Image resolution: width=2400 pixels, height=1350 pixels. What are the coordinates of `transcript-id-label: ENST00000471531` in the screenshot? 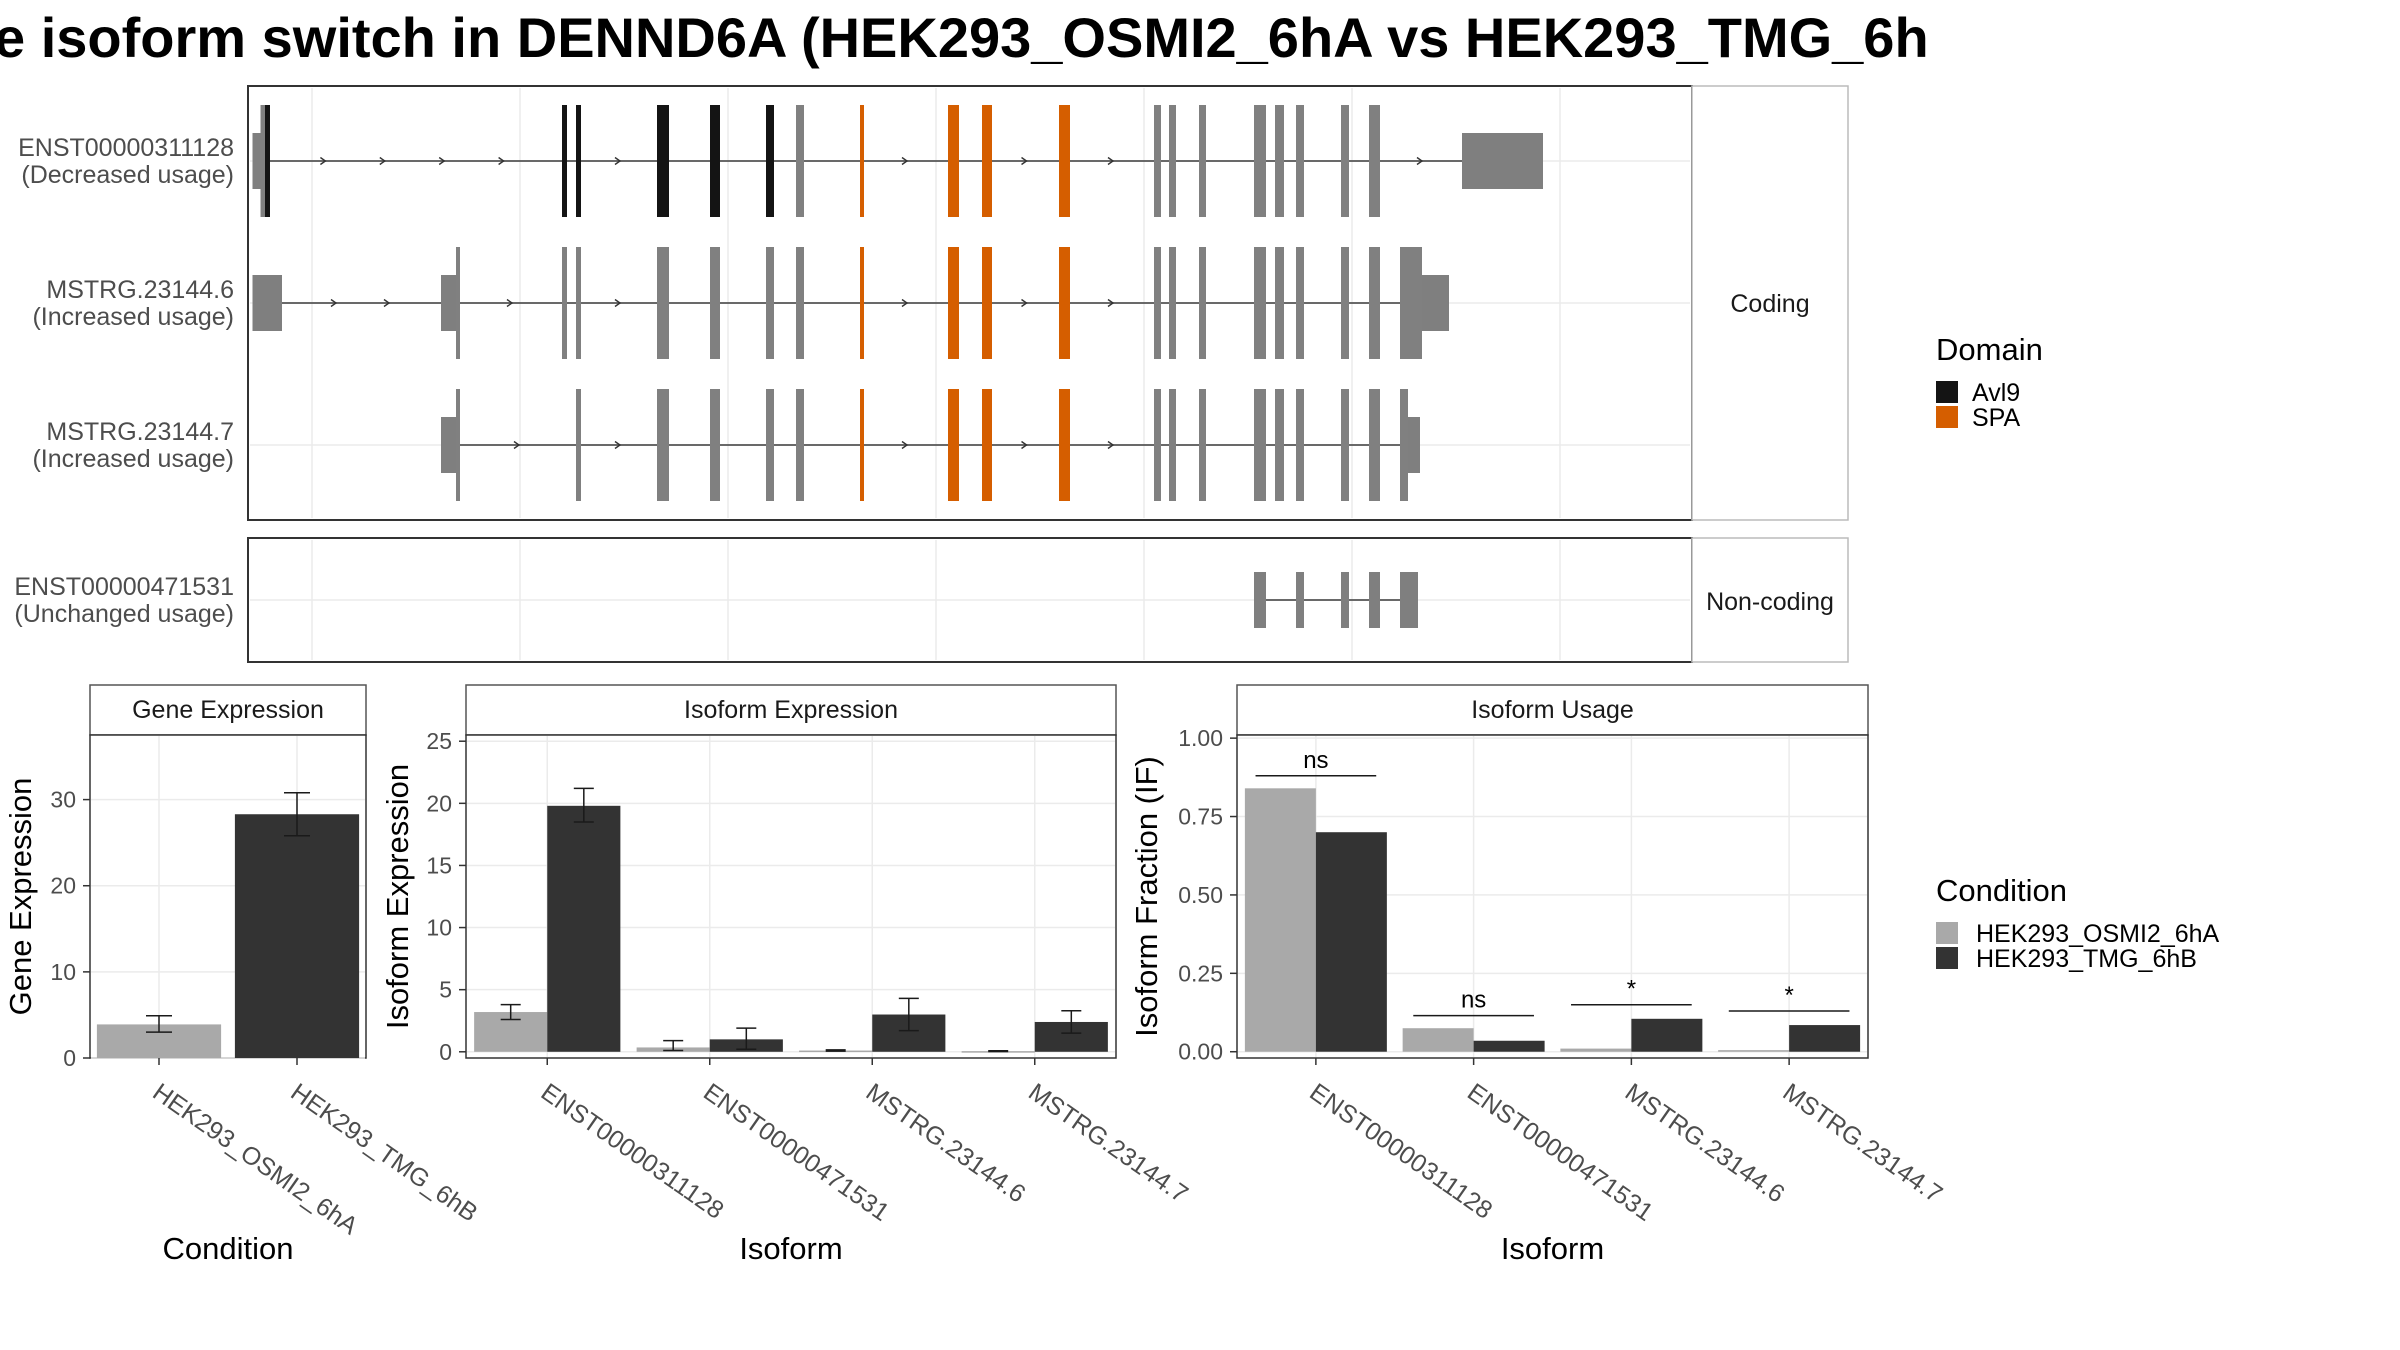 It's located at (124, 587).